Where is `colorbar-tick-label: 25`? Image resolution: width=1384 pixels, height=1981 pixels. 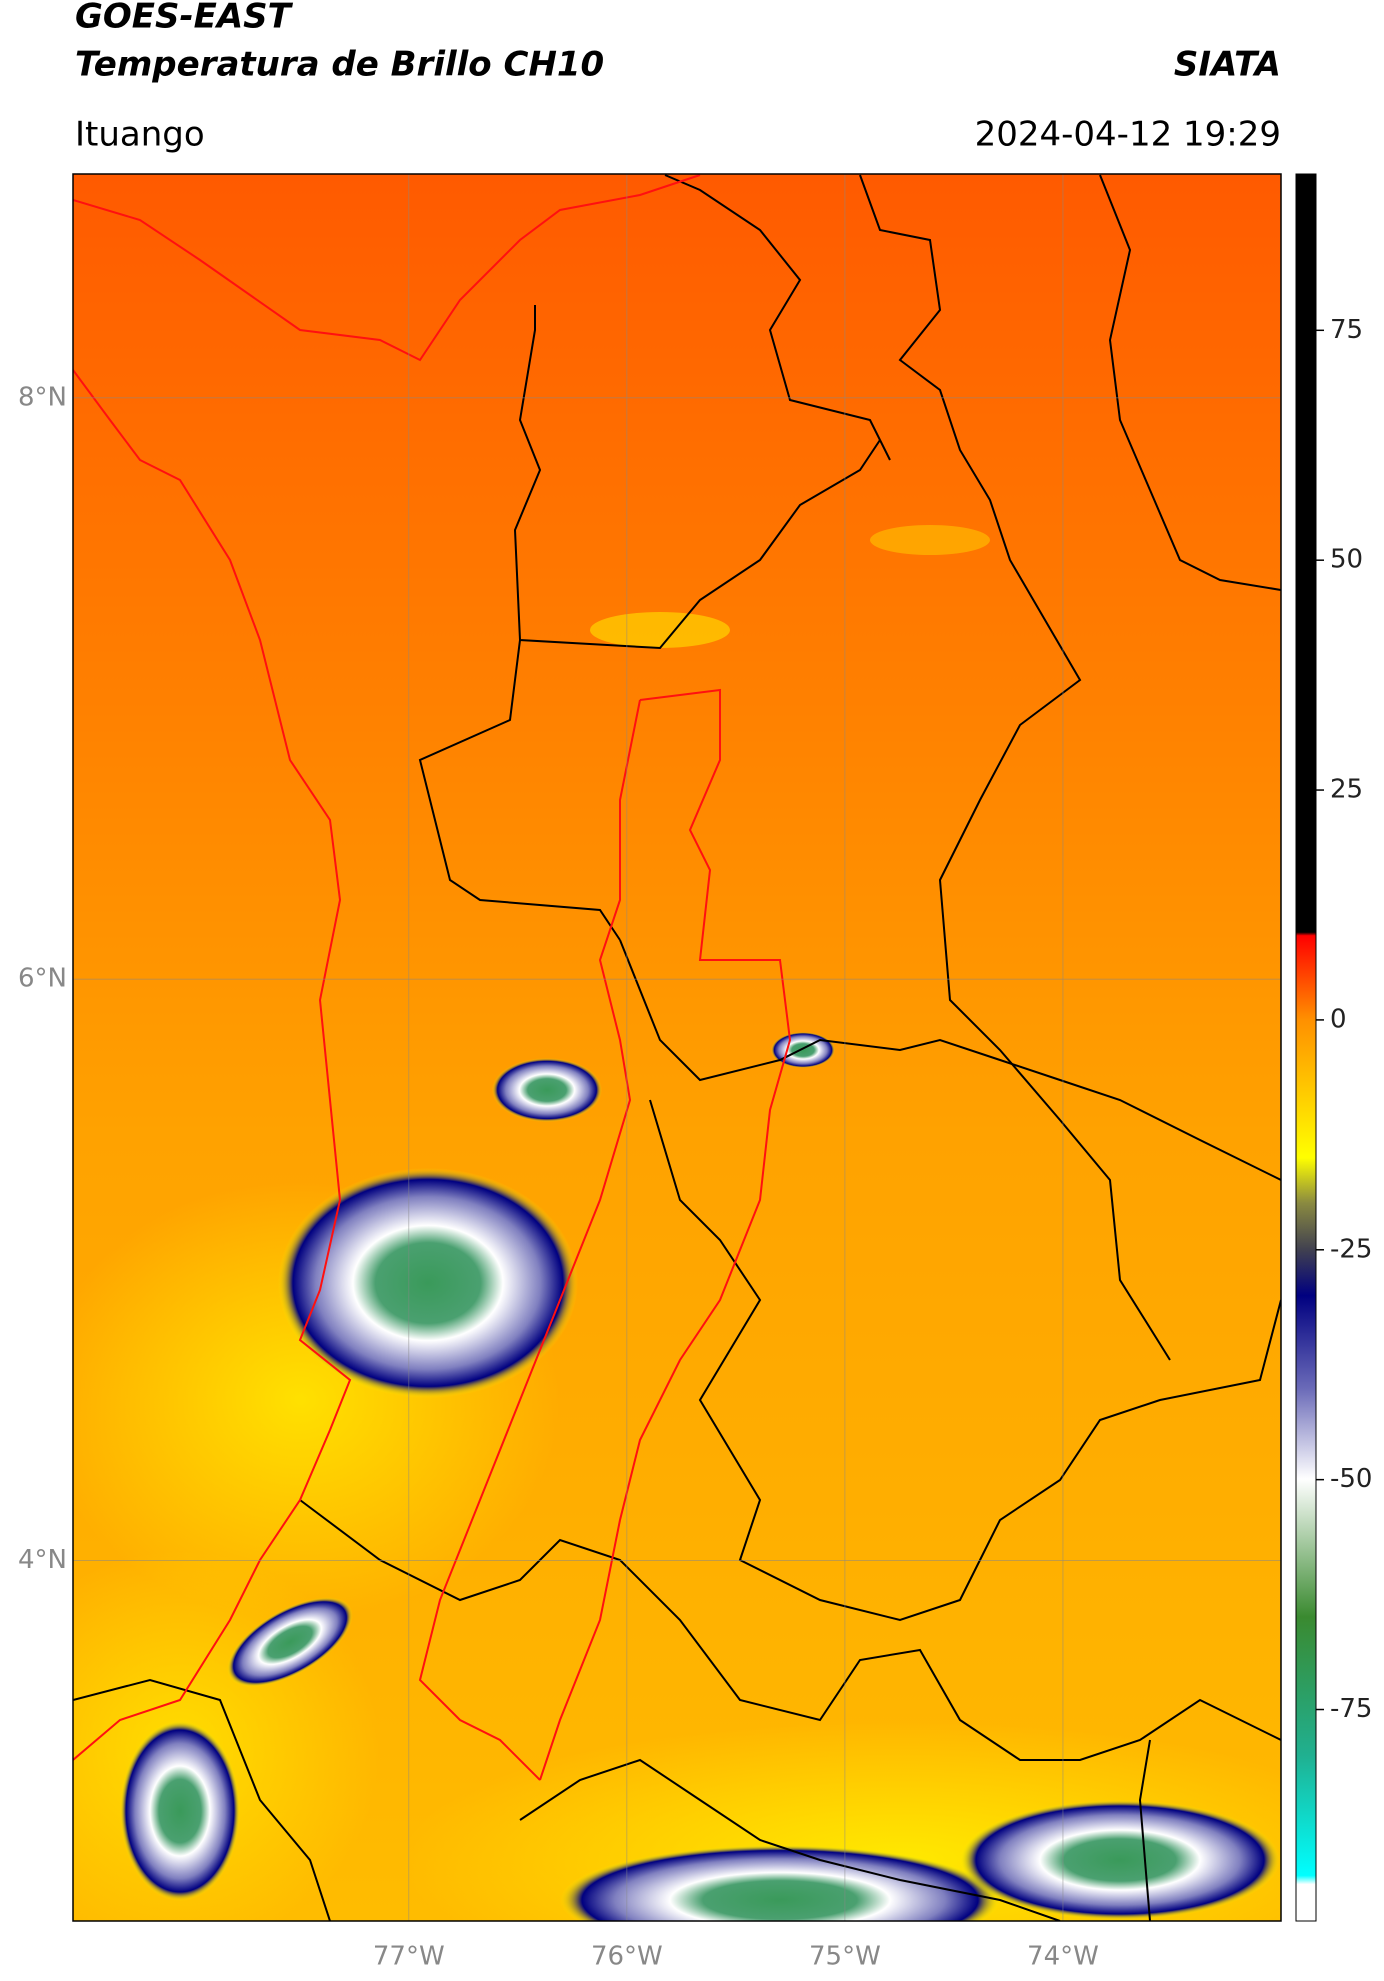 colorbar-tick-label: 25 is located at coordinates (1346, 790).